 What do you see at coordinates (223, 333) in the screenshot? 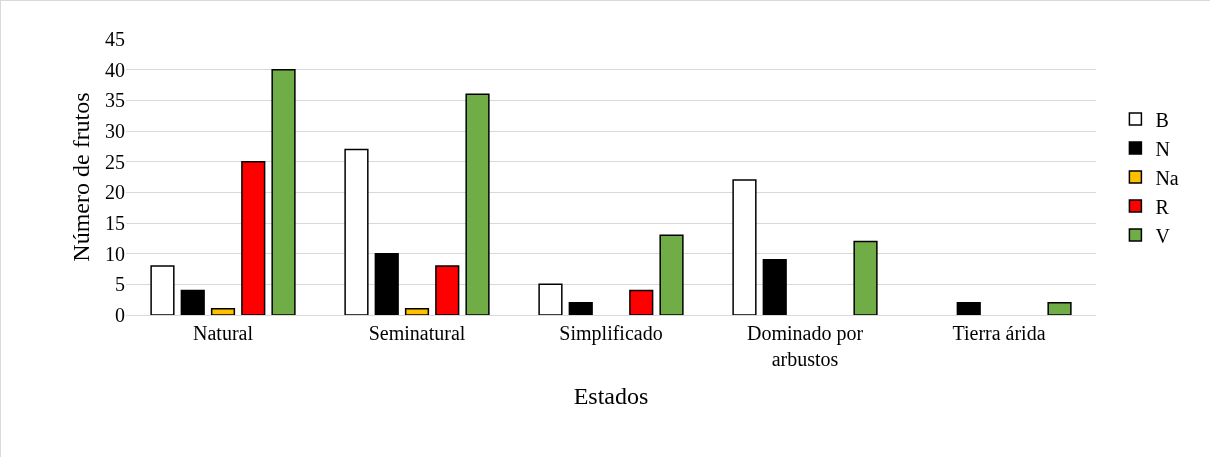
I see `x-tick-label: Natural` at bounding box center [223, 333].